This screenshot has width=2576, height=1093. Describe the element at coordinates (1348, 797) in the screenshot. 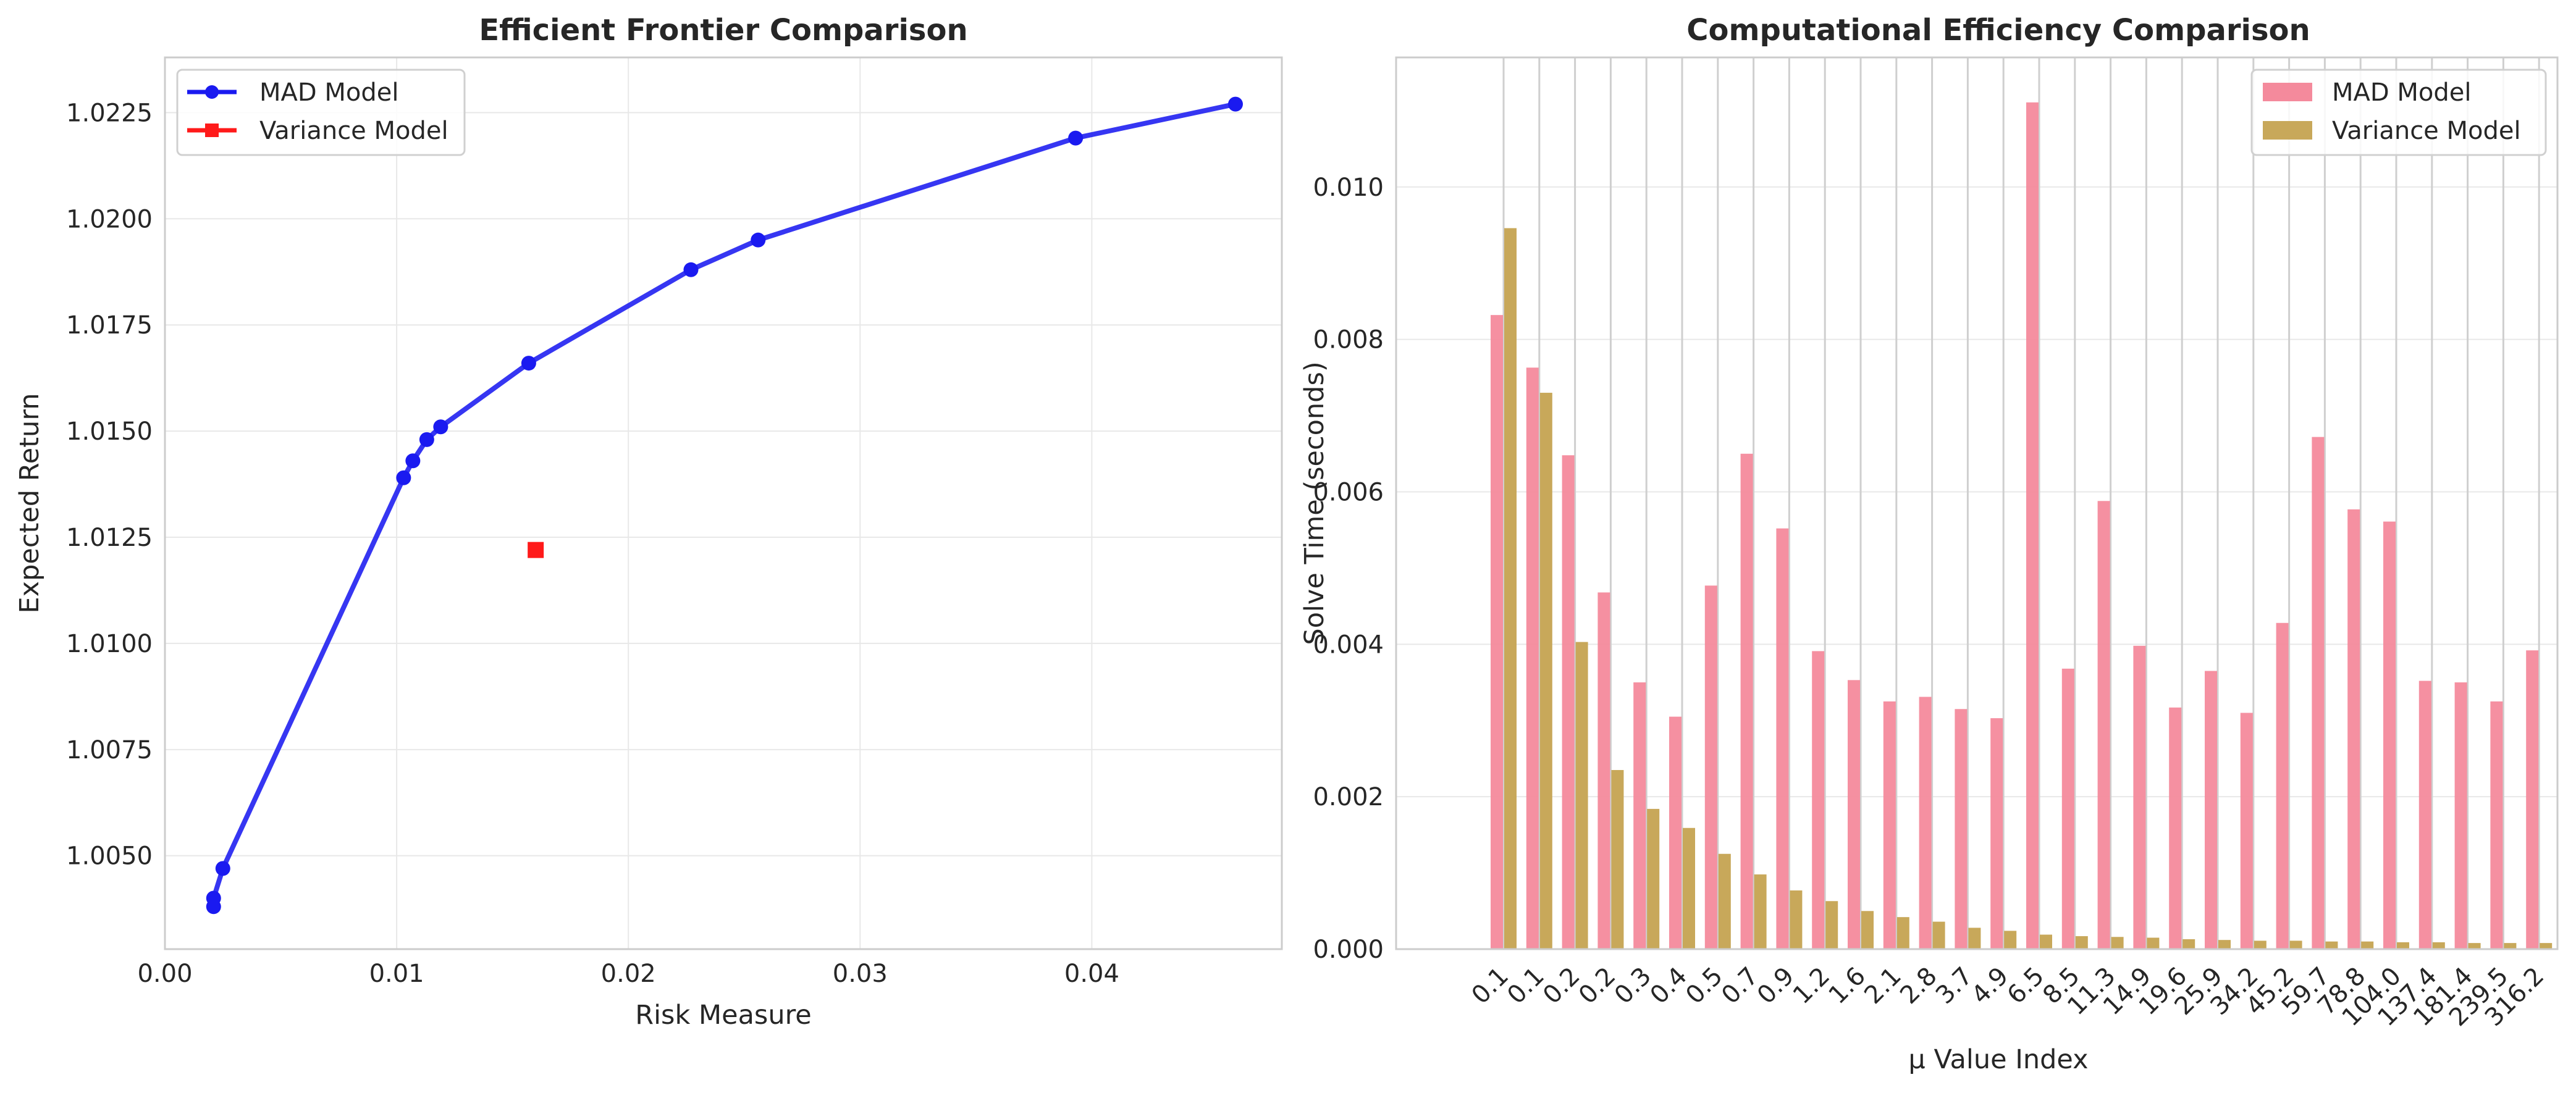

I see `right-y-tick-label: 0.002` at that location.